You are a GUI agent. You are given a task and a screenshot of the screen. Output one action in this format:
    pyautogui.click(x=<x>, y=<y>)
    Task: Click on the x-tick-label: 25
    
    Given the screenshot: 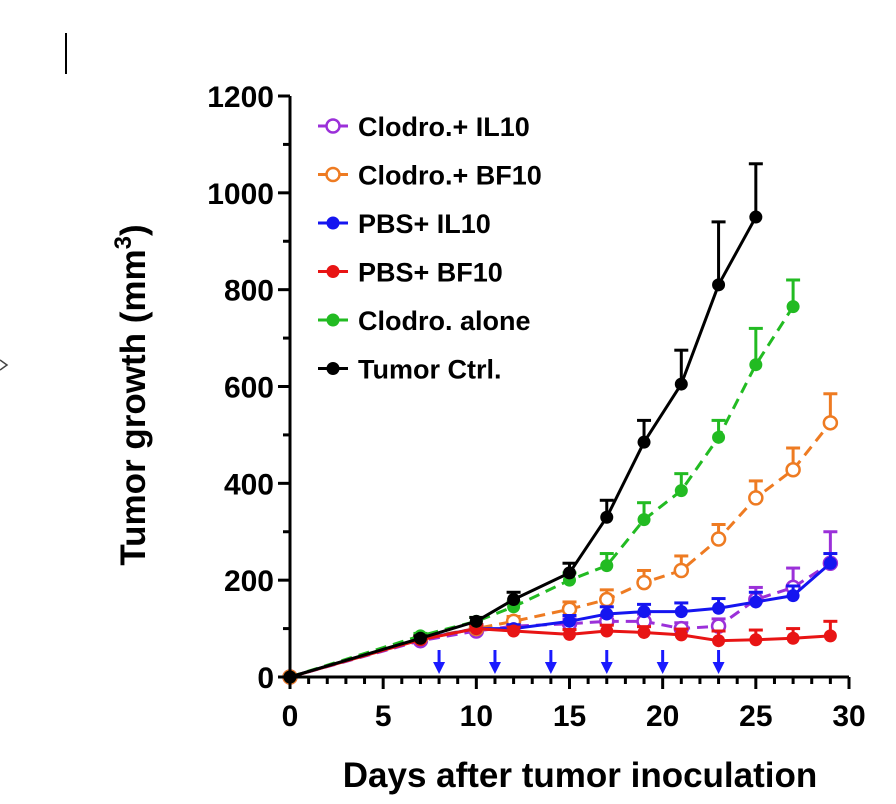 What is the action you would take?
    pyautogui.click(x=755, y=716)
    